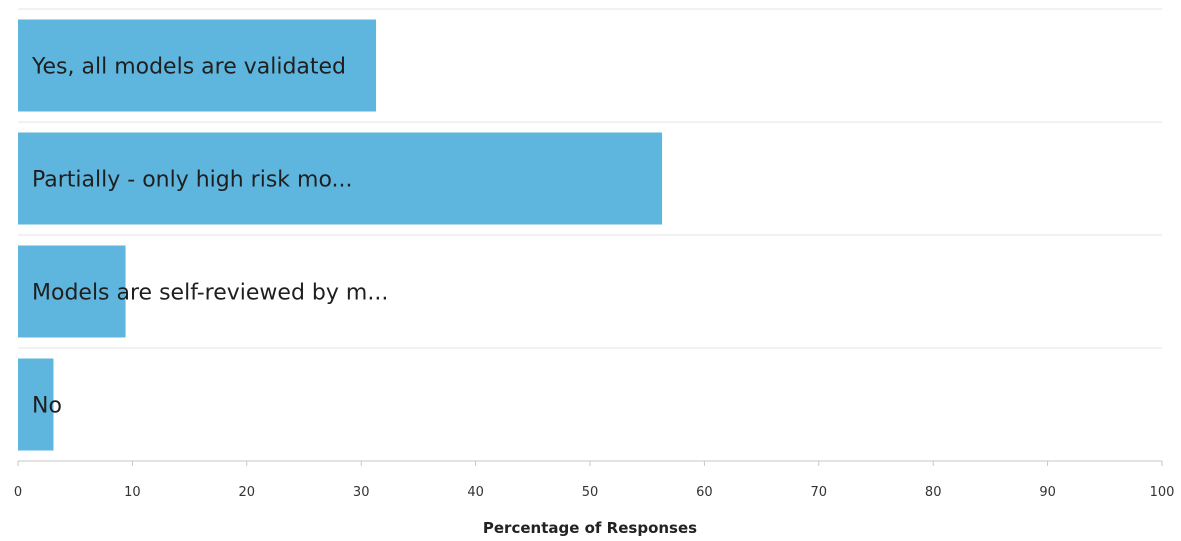 Image resolution: width=1181 pixels, height=541 pixels. I want to click on x-tick-label: 80, so click(933, 492).